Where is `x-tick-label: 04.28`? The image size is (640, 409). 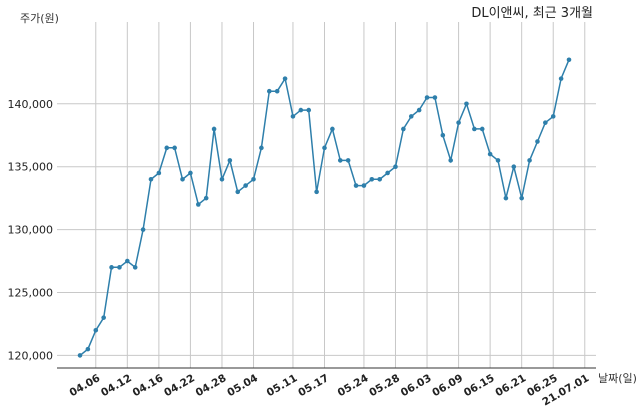 x-tick-label: 04.28 is located at coordinates (211, 385).